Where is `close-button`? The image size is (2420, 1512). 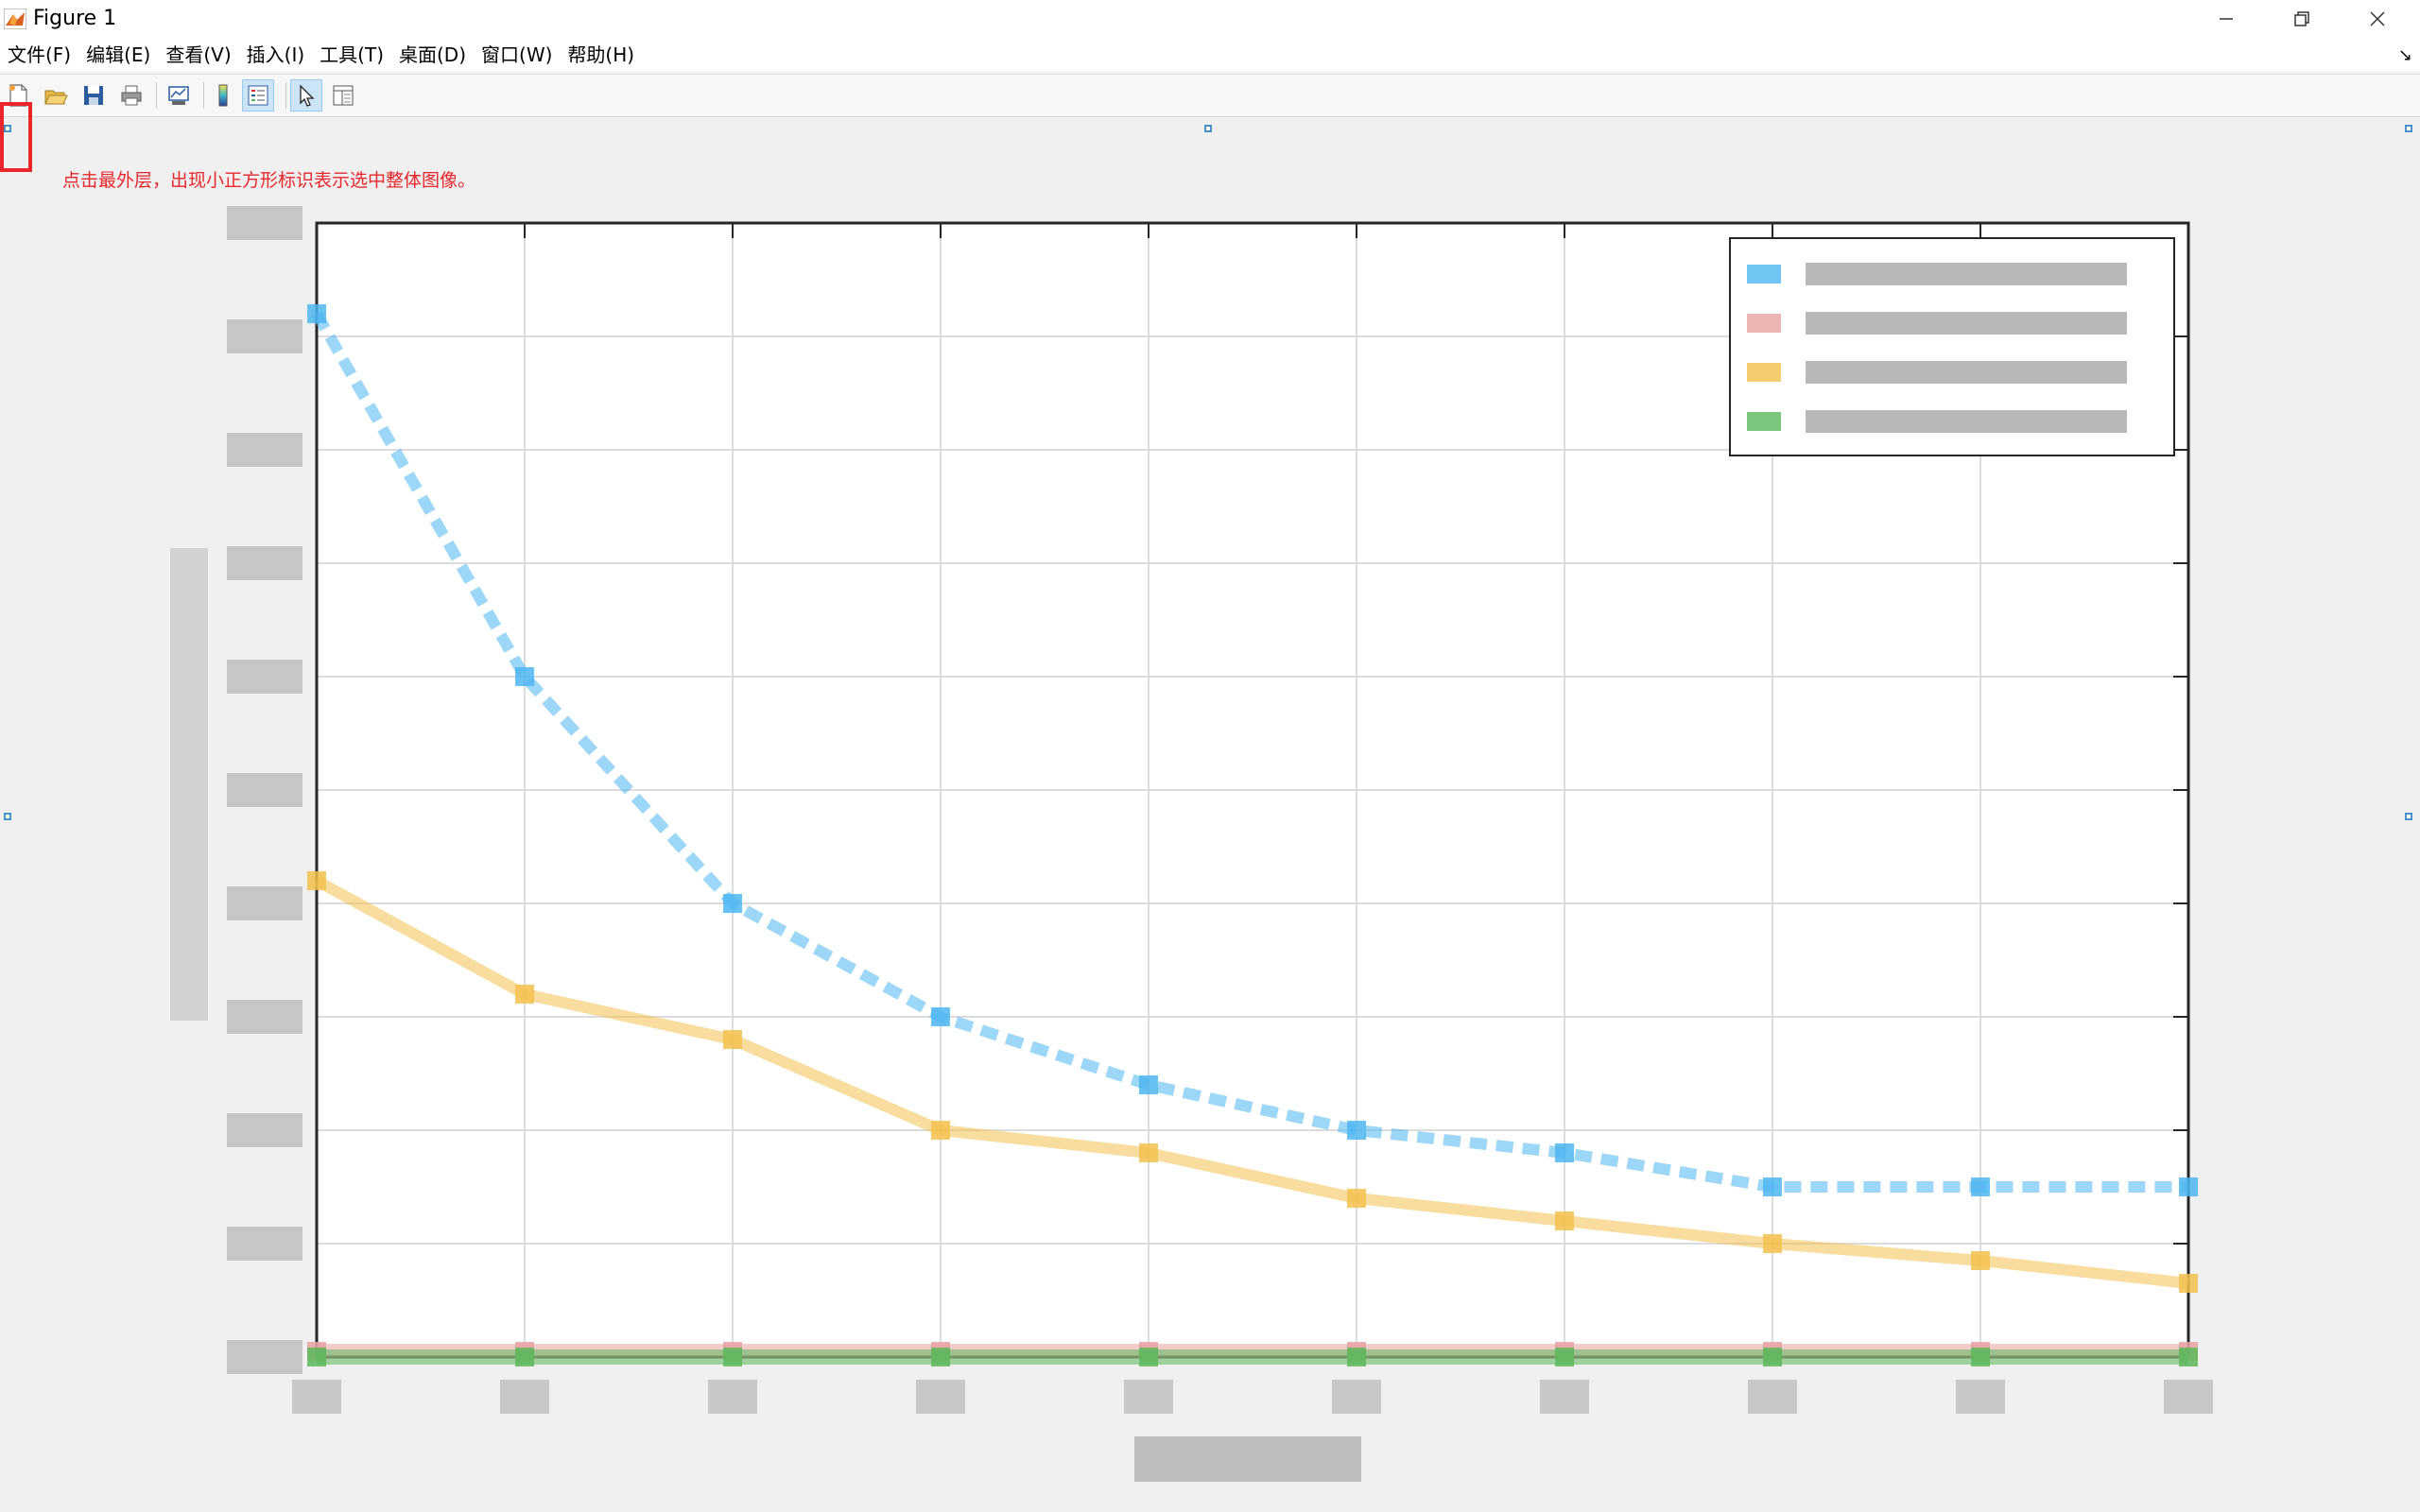
close-button is located at coordinates (2377, 19).